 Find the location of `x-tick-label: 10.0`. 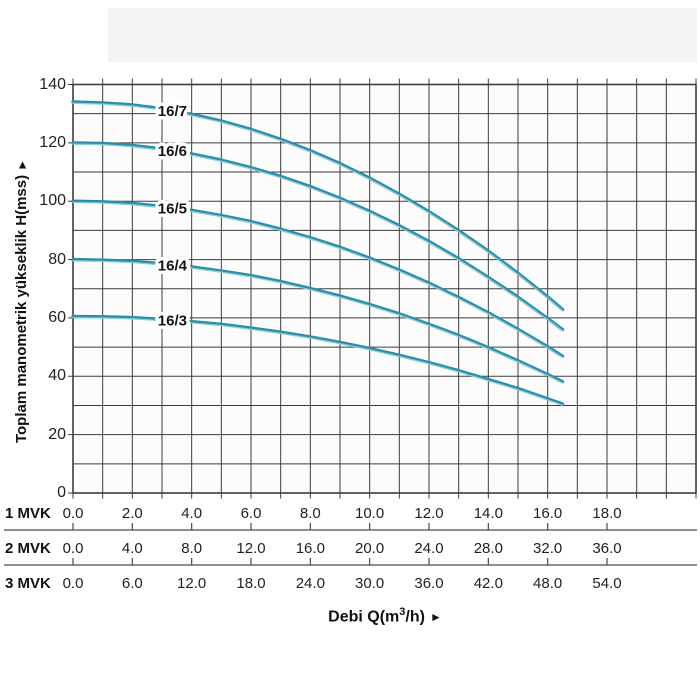

x-tick-label: 10.0 is located at coordinates (370, 513).